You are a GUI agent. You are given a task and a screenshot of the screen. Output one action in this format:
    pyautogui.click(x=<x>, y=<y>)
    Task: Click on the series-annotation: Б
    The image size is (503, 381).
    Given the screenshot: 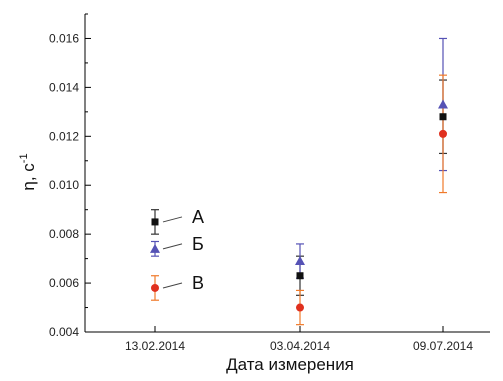 What is the action you would take?
    pyautogui.click(x=183, y=244)
    